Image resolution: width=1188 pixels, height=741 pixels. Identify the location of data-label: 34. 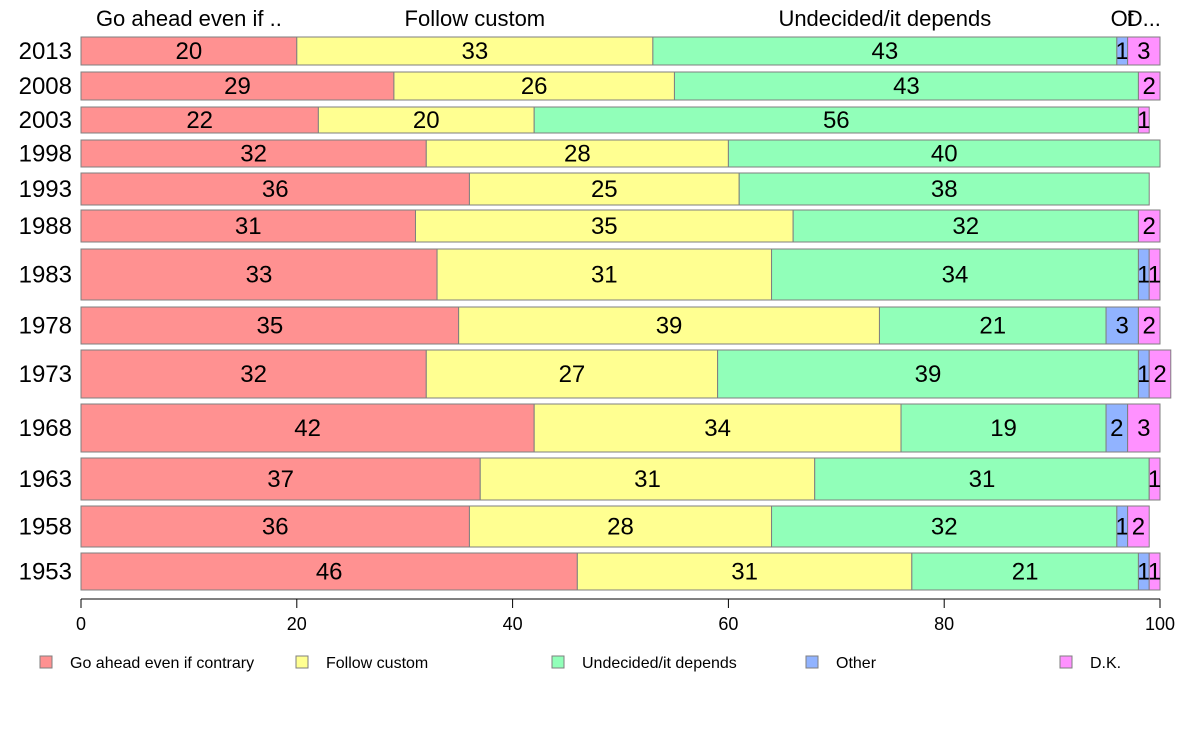
(955, 275).